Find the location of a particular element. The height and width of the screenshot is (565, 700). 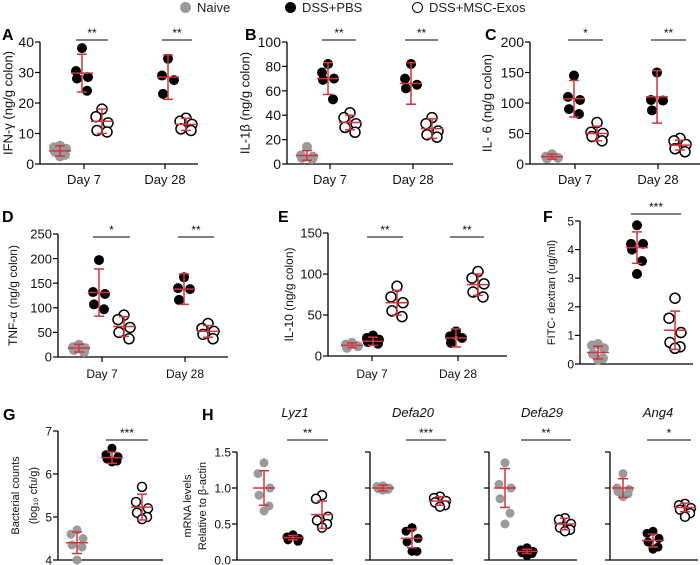

y-tick-label: 4 is located at coordinates (570, 250).